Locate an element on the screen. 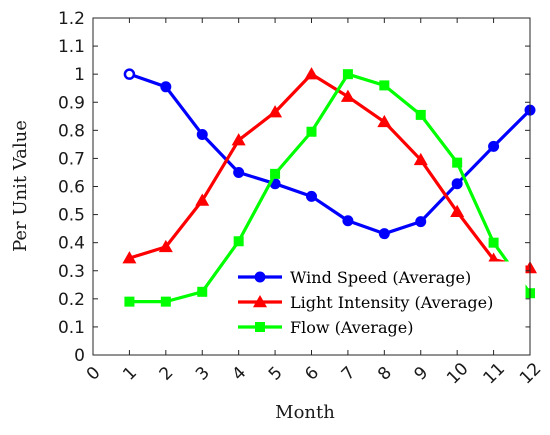 This screenshot has width=550, height=435. legend-item: Wind Speed (Average) is located at coordinates (354, 277).